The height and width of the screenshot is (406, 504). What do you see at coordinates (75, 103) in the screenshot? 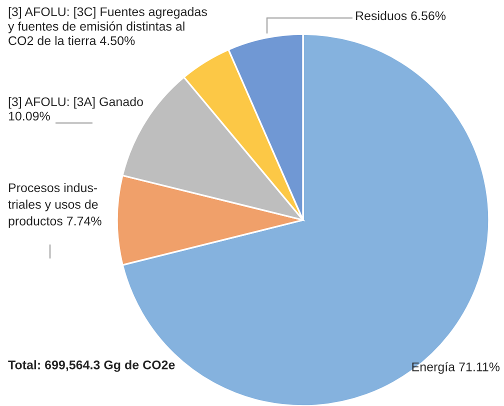
I see `slice-label: [3] AFOLU: [3A] Ganado` at bounding box center [75, 103].